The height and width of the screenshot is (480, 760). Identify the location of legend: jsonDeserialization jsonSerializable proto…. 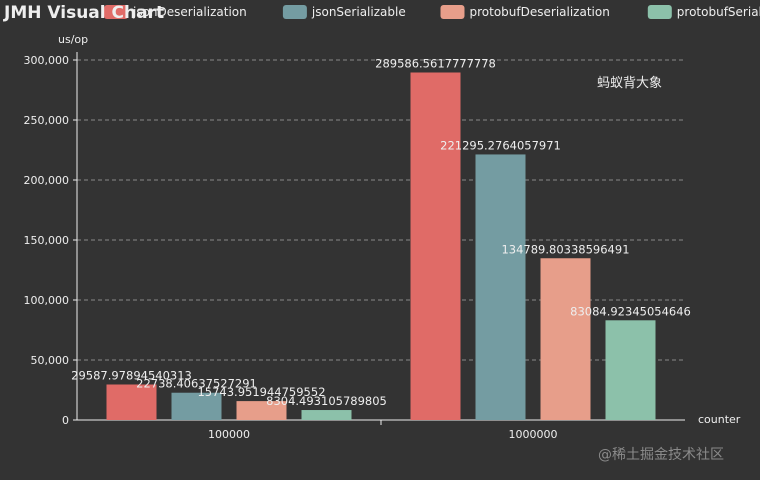
(432, 12).